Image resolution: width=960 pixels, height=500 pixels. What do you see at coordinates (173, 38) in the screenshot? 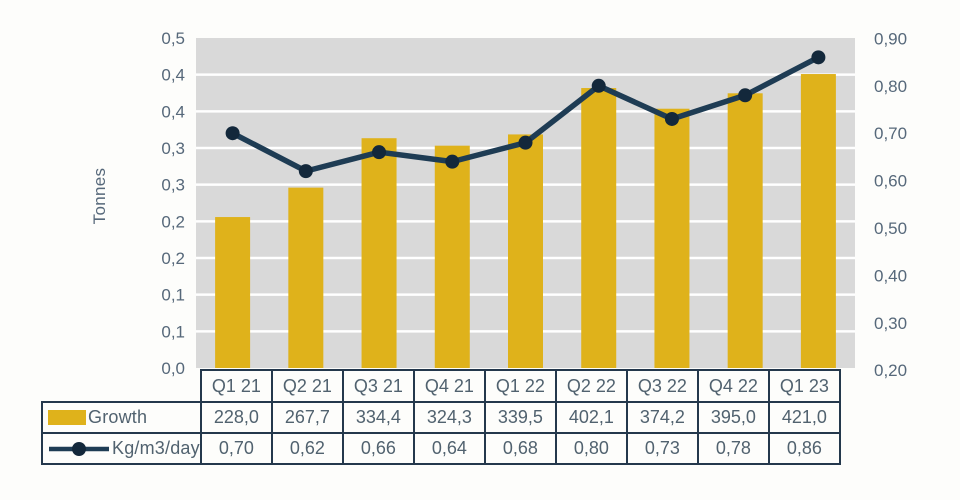
I see `left-axis-tick: 0,5` at bounding box center [173, 38].